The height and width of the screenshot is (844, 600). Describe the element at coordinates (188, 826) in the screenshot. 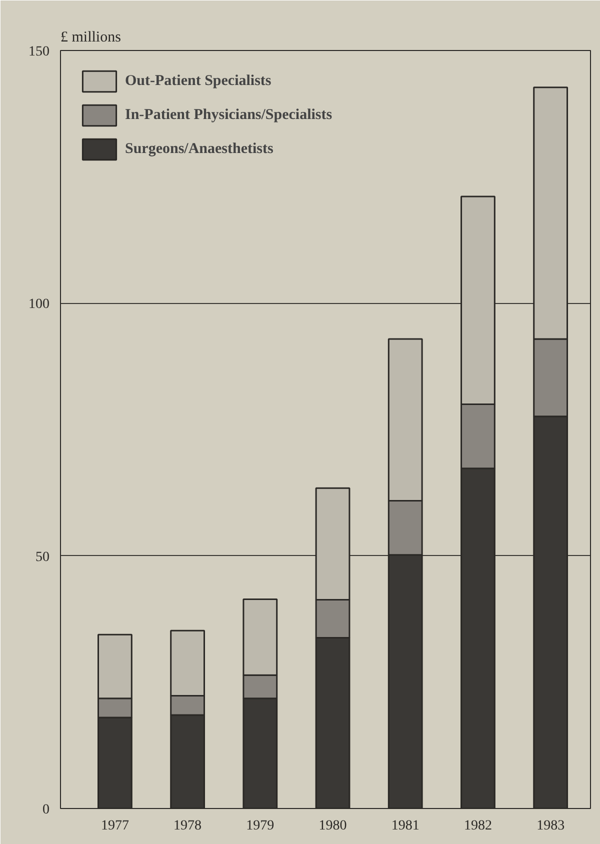

I see `x-tick-label: 1978` at that location.